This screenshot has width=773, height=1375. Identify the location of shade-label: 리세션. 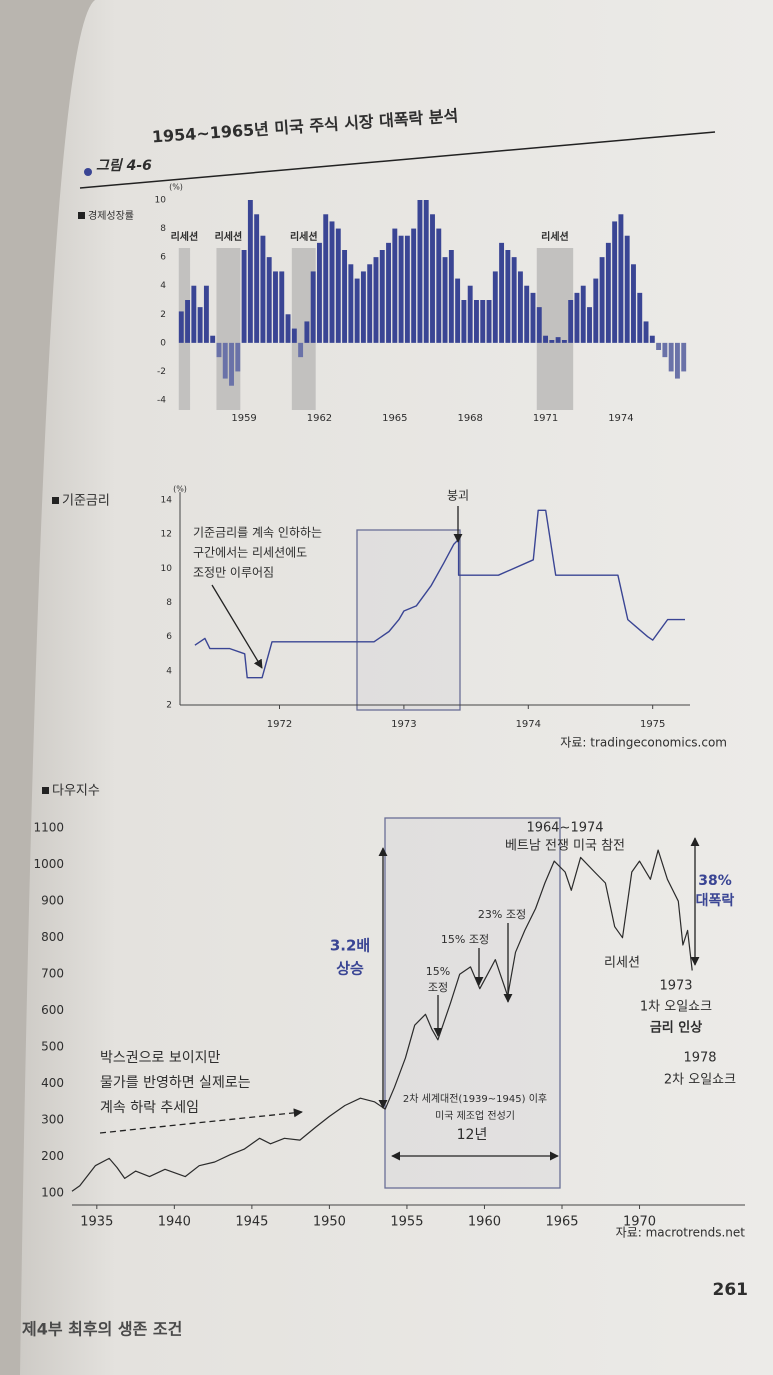
(555, 236).